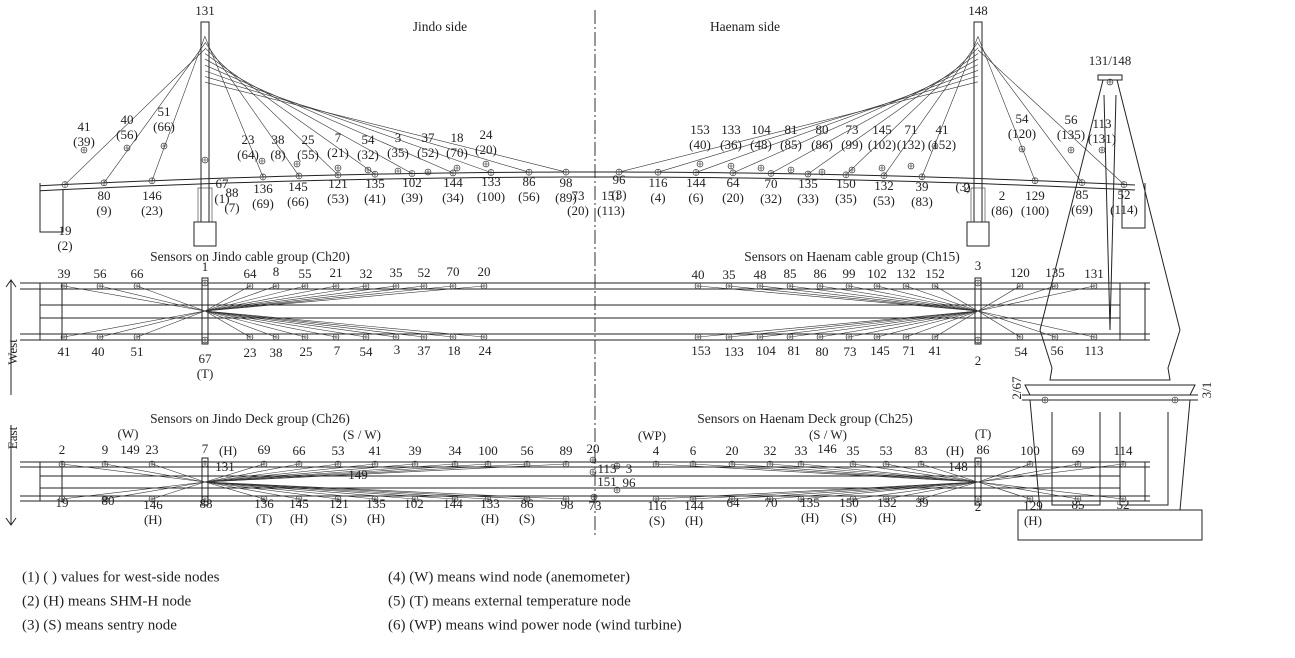 Image resolution: width=1295 pixels, height=658 pixels. What do you see at coordinates (611, 195) in the screenshot?
I see `node-label: 151` at bounding box center [611, 195].